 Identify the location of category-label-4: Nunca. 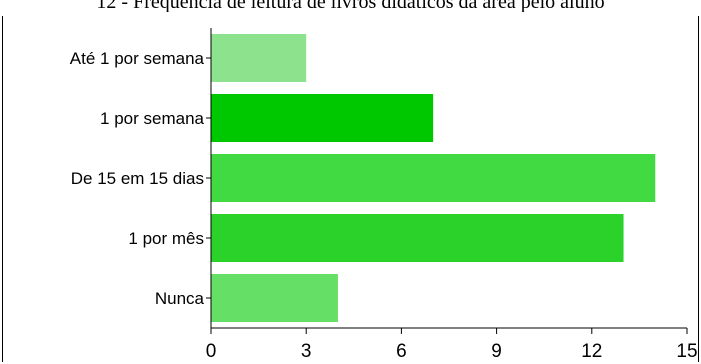
(180, 298).